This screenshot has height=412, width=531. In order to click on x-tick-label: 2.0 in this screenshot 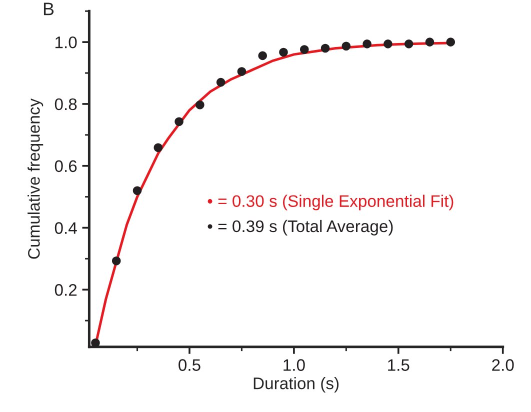, I will do `click(503, 365)`.